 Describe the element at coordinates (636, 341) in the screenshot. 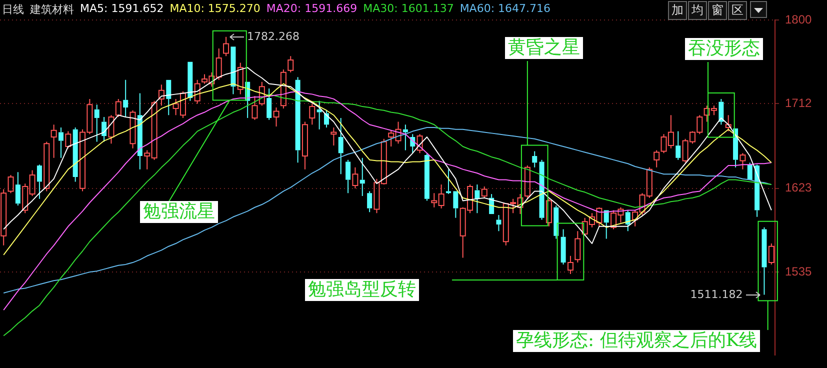

I see `annotation: 孕线形态: 但待观察之后的K线` at that location.